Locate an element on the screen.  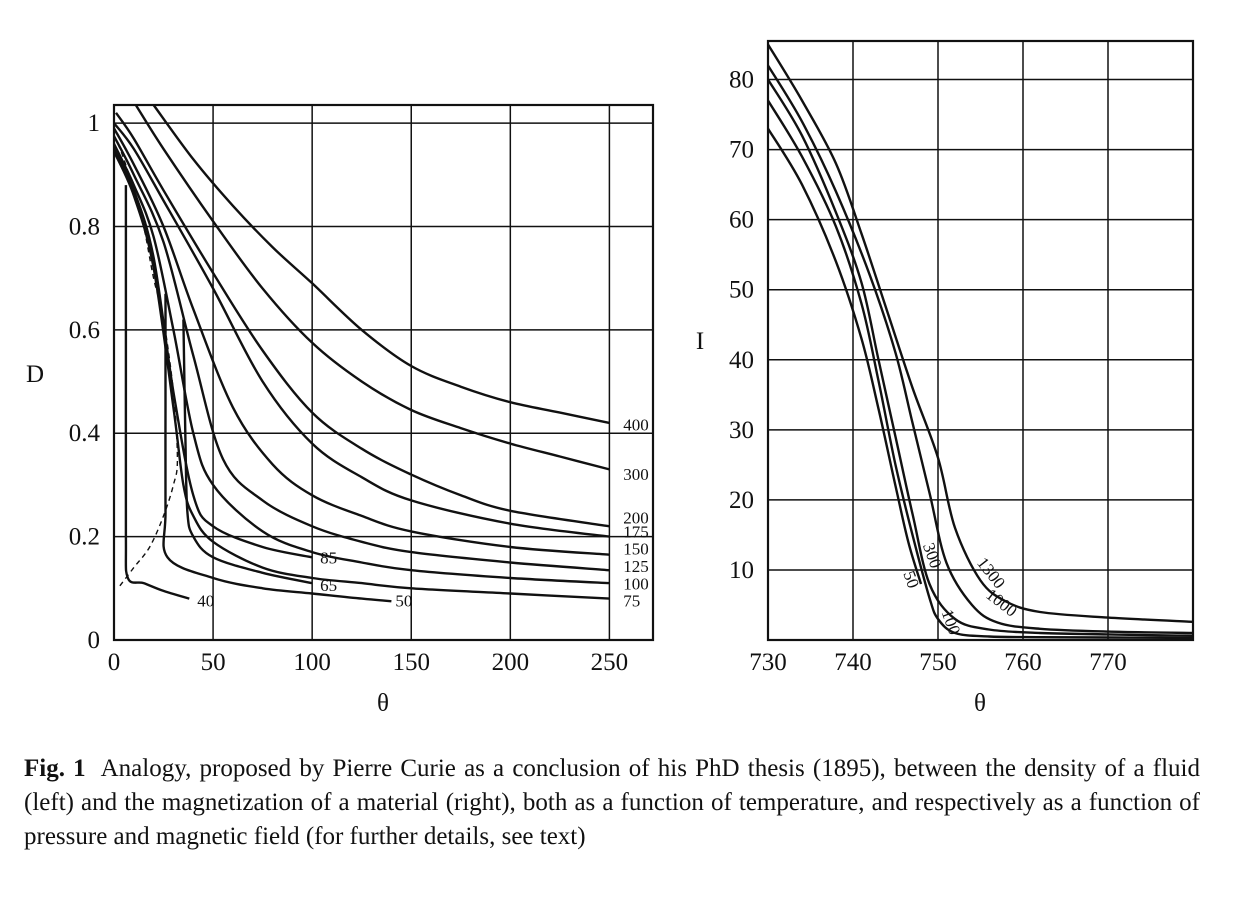
right-curve-label-50: 50 is located at coordinates (911, 579).